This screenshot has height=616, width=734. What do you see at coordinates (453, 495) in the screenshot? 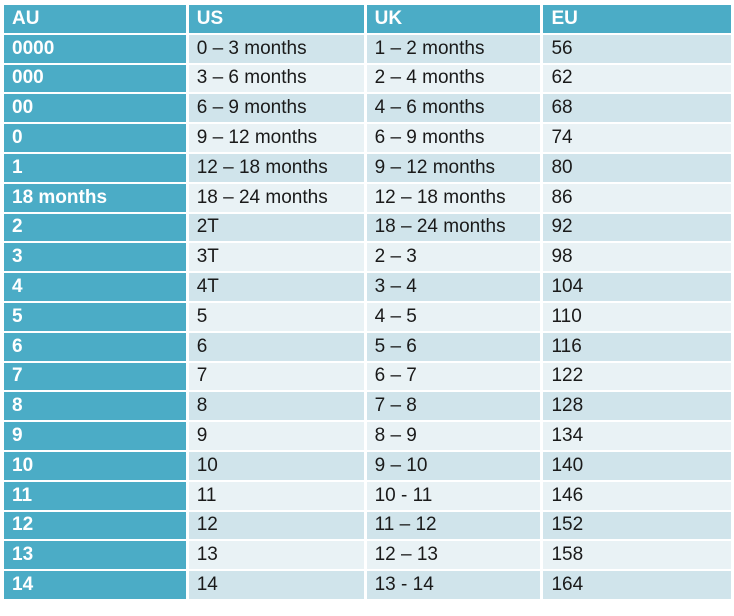
I see `table-cell: 10 - 11` at bounding box center [453, 495].